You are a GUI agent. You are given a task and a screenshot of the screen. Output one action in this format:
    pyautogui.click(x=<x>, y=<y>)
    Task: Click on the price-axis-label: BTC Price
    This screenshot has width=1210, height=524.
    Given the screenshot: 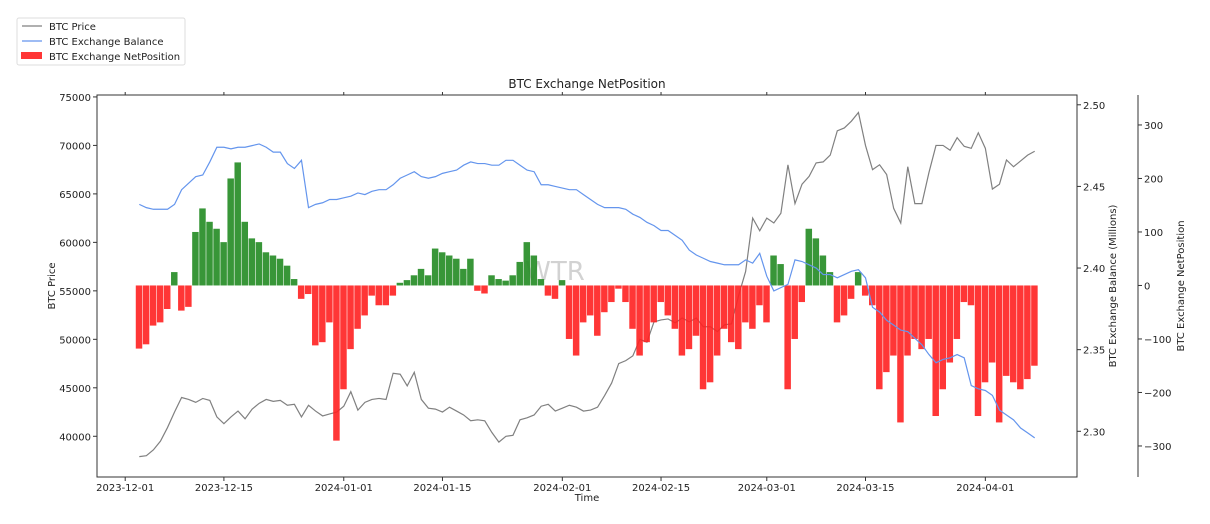 What is the action you would take?
    pyautogui.click(x=52, y=286)
    